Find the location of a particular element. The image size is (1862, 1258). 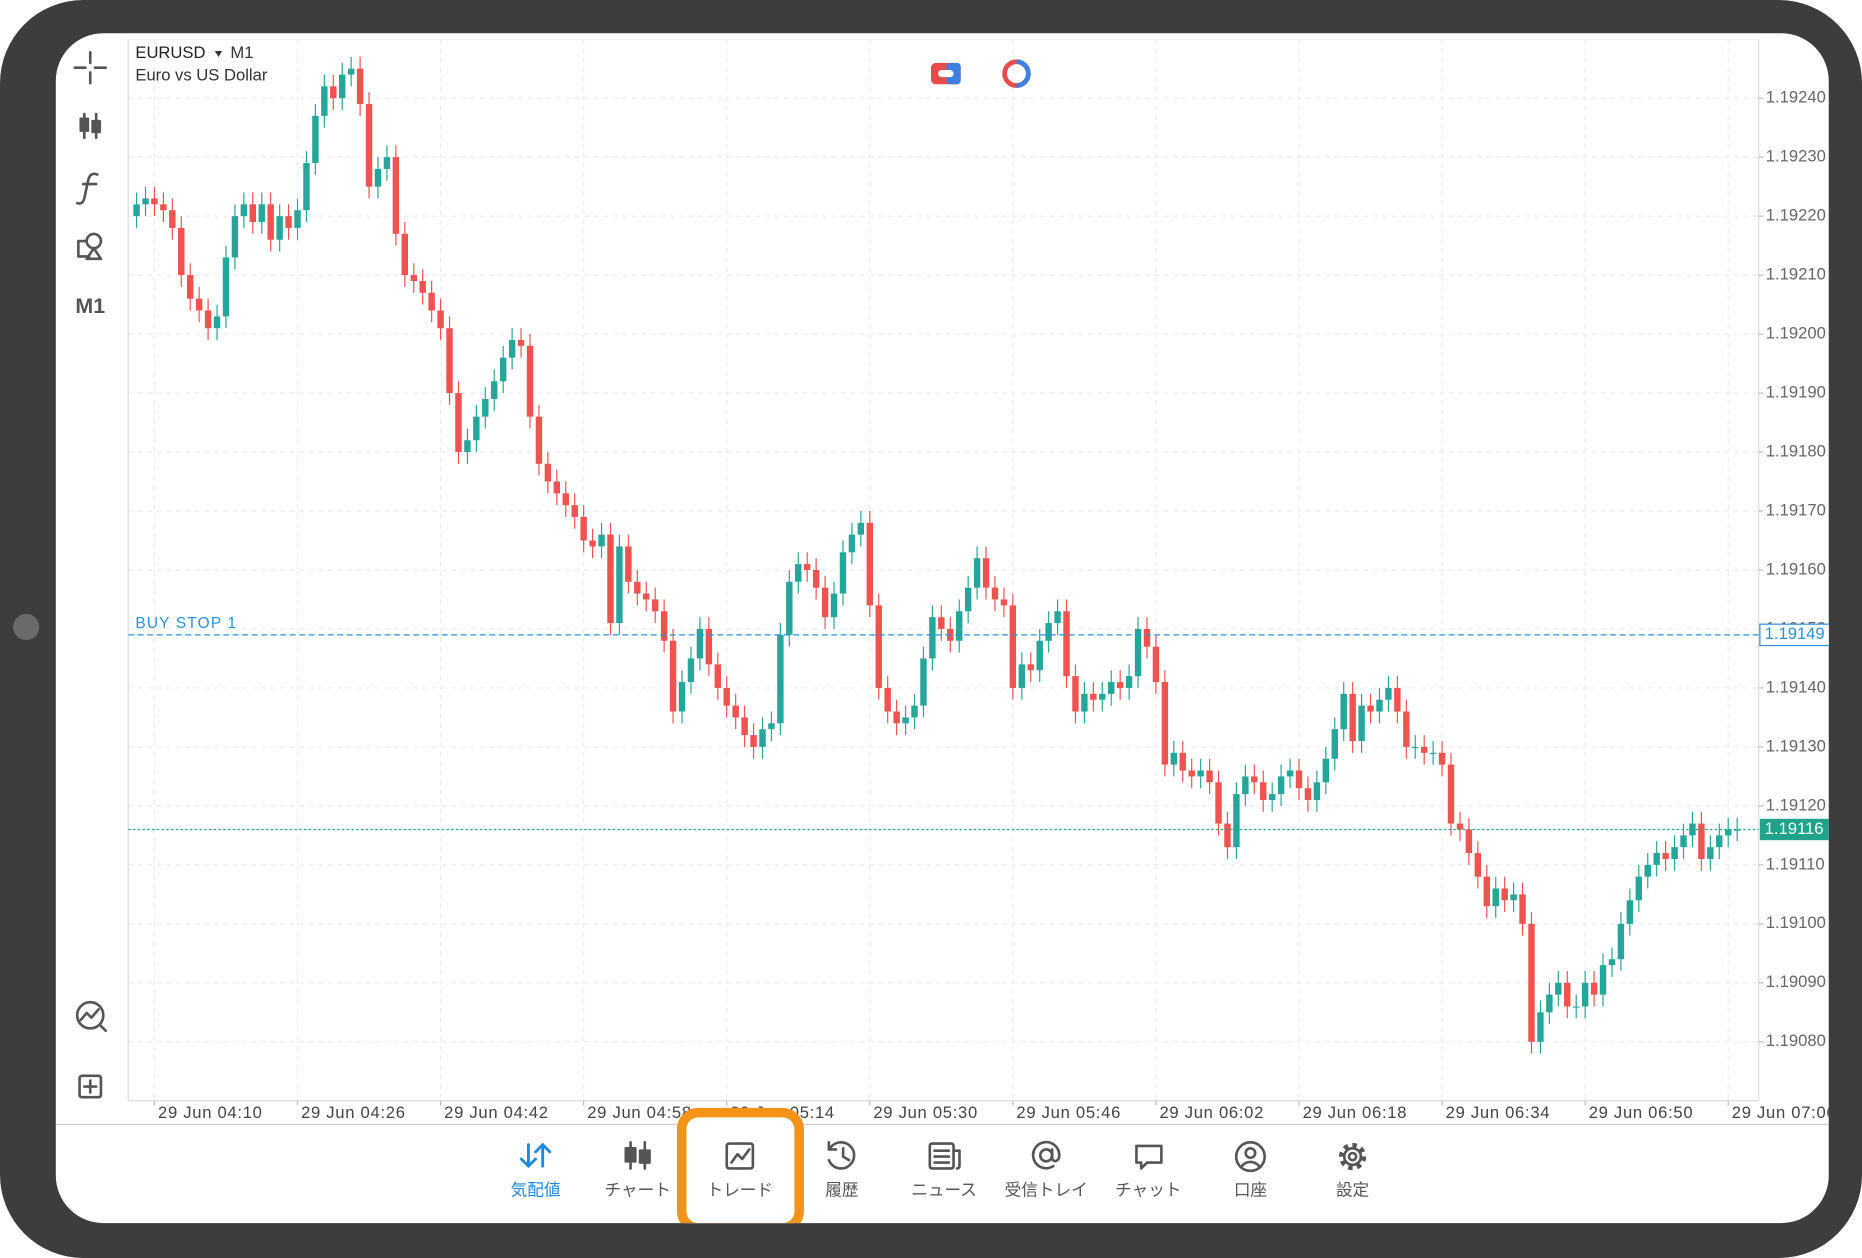

x-tick-label: 29 Jun 07:06 is located at coordinates (1784, 1112).